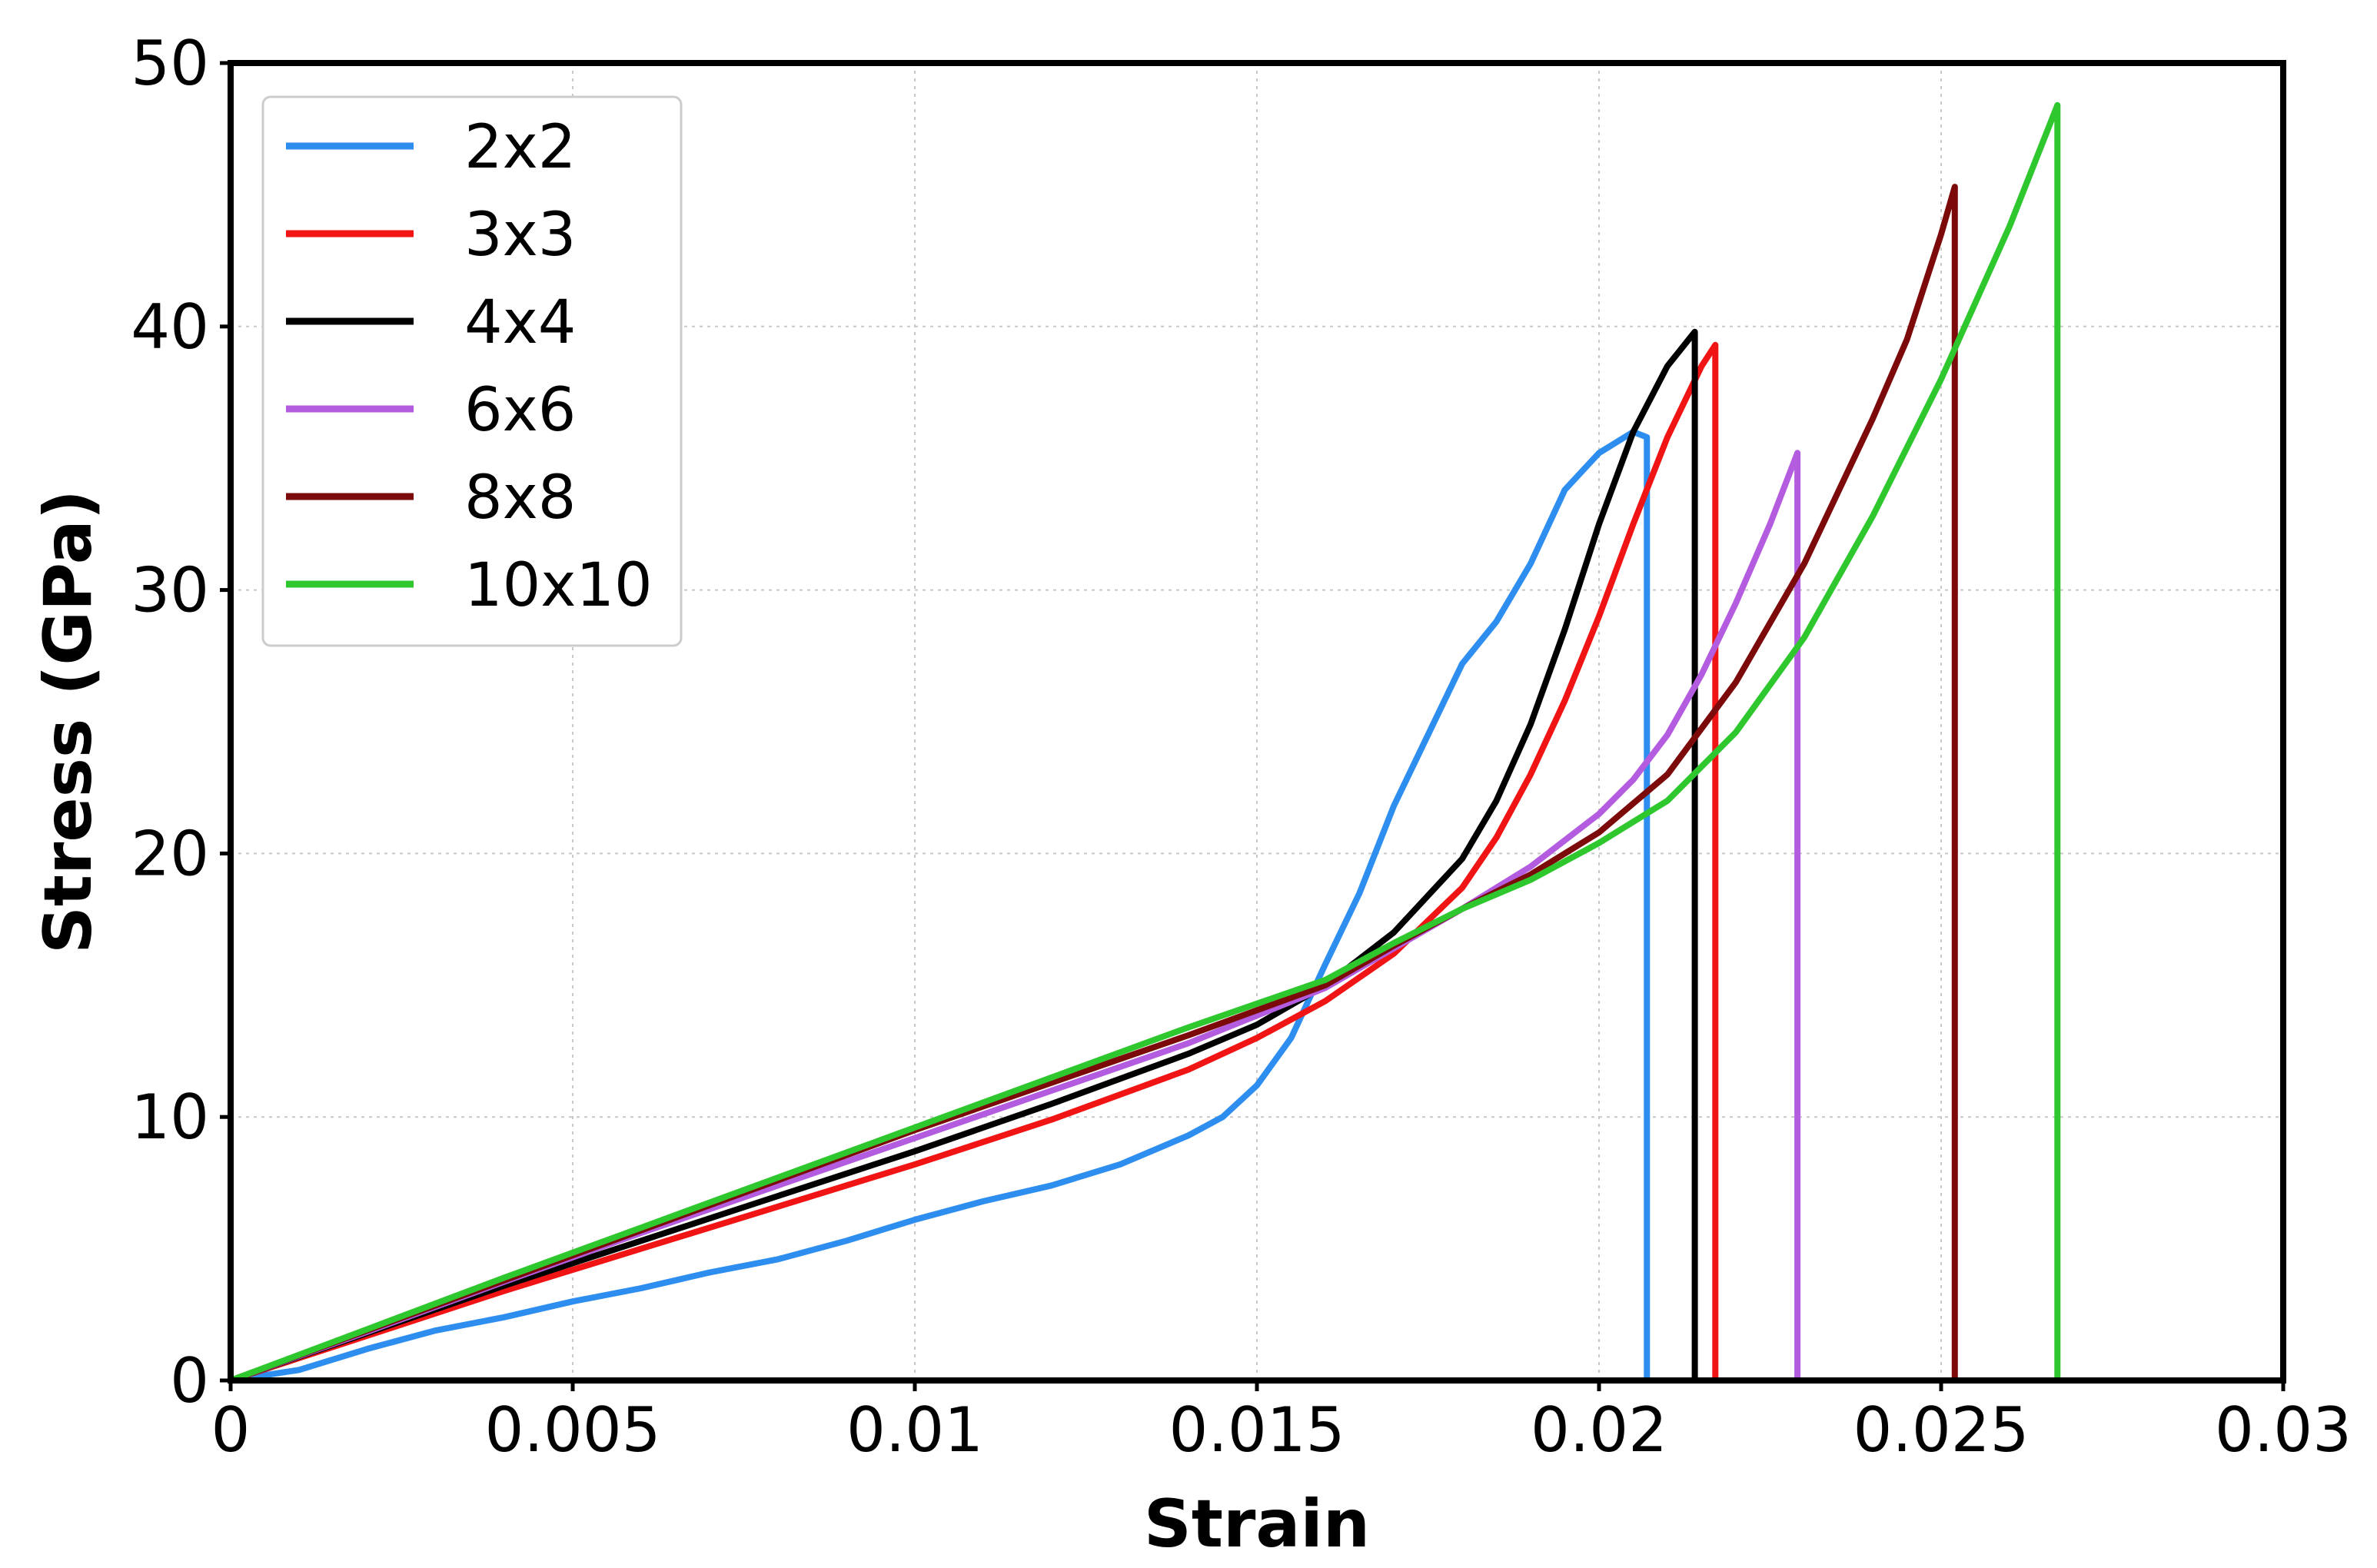 The width and height of the screenshot is (2377, 1568). What do you see at coordinates (572, 1430) in the screenshot?
I see `x-tick-label: 0.005` at bounding box center [572, 1430].